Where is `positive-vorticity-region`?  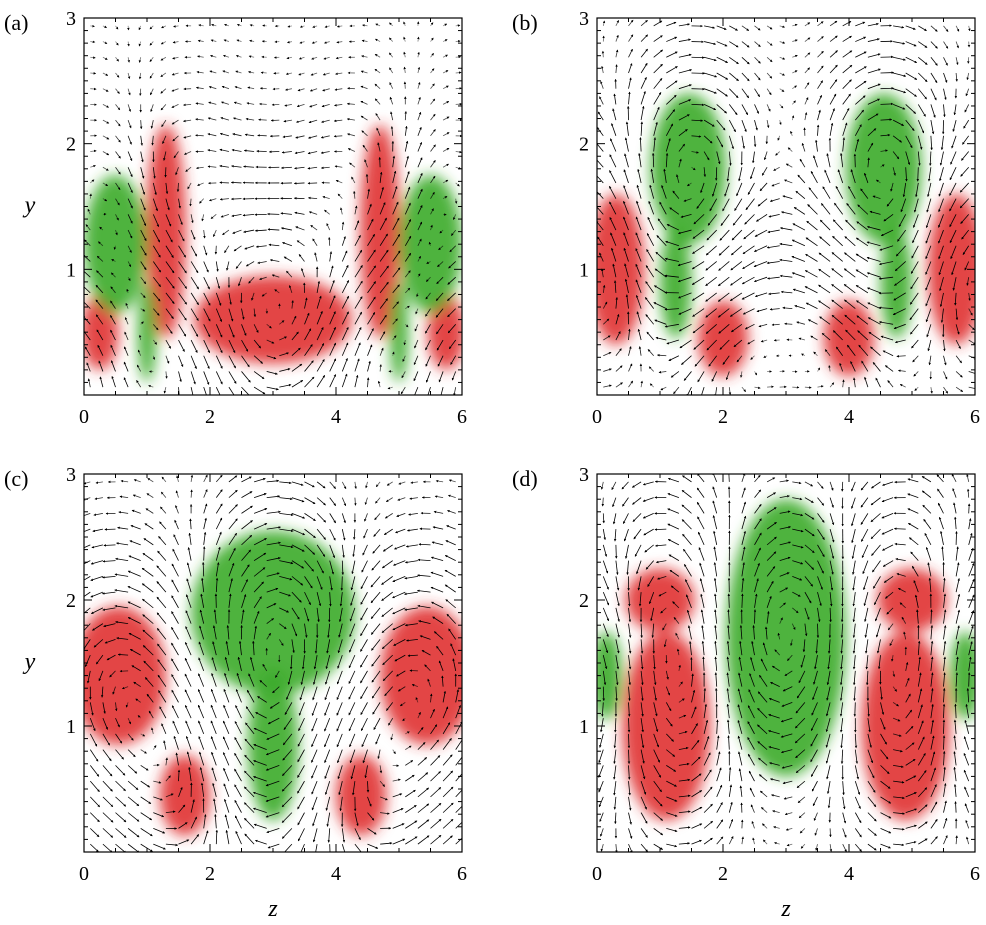
positive-vorticity-region is located at coordinates (723, 338).